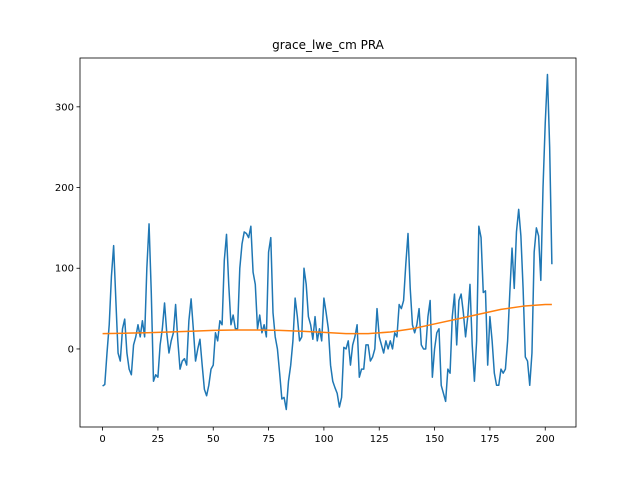  Describe the element at coordinates (327, 319) in the screenshot. I see `data-line` at that location.